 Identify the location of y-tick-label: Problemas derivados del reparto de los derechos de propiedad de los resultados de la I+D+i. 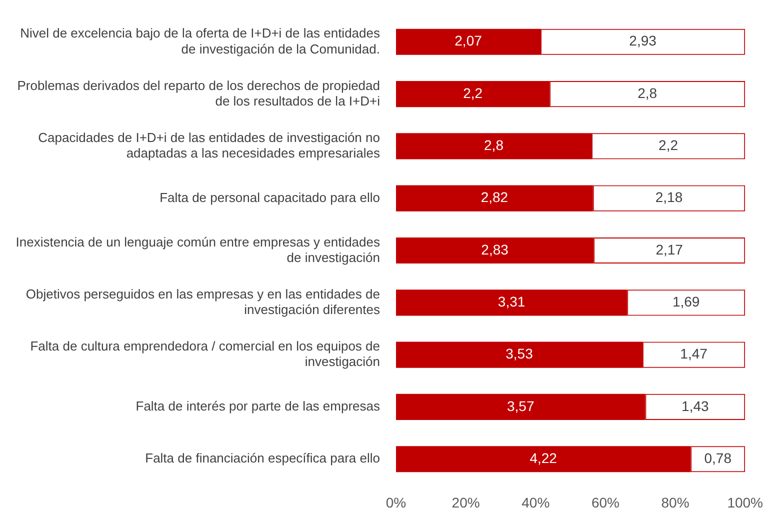
(198, 93).